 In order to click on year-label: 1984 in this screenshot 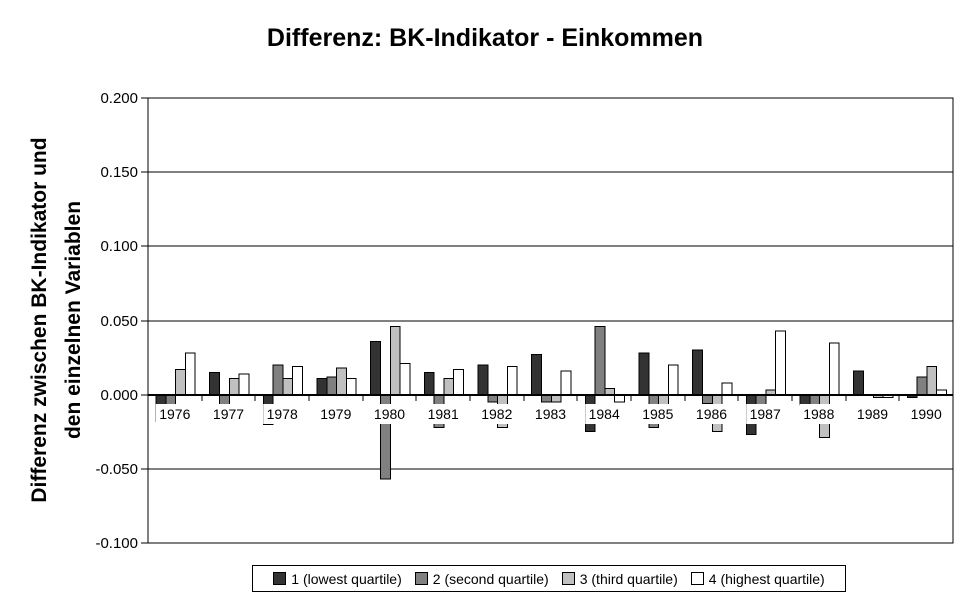, I will do `click(604, 414)`.